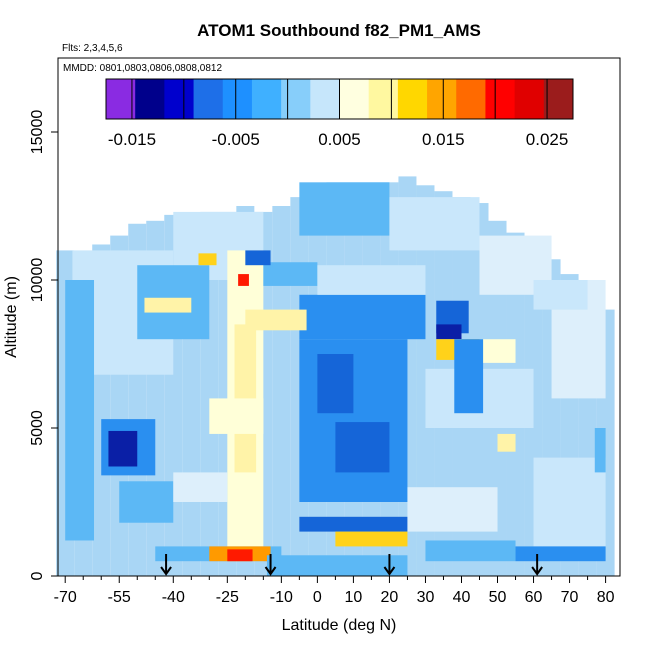 This screenshot has width=650, height=650. Describe the element at coordinates (334, 590) in the screenshot. I see `x-axis: -70 -55 -40 -25 -10 0 10 20 30 40 50 60 70 80` at that location.